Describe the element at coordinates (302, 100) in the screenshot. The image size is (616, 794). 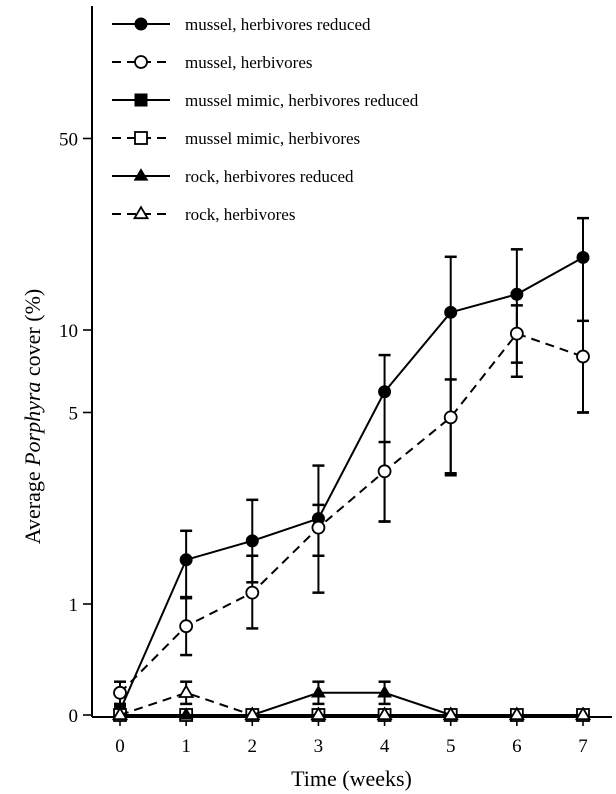
I see `legend-label: mussel mimic, herbivores reduced` at that location.